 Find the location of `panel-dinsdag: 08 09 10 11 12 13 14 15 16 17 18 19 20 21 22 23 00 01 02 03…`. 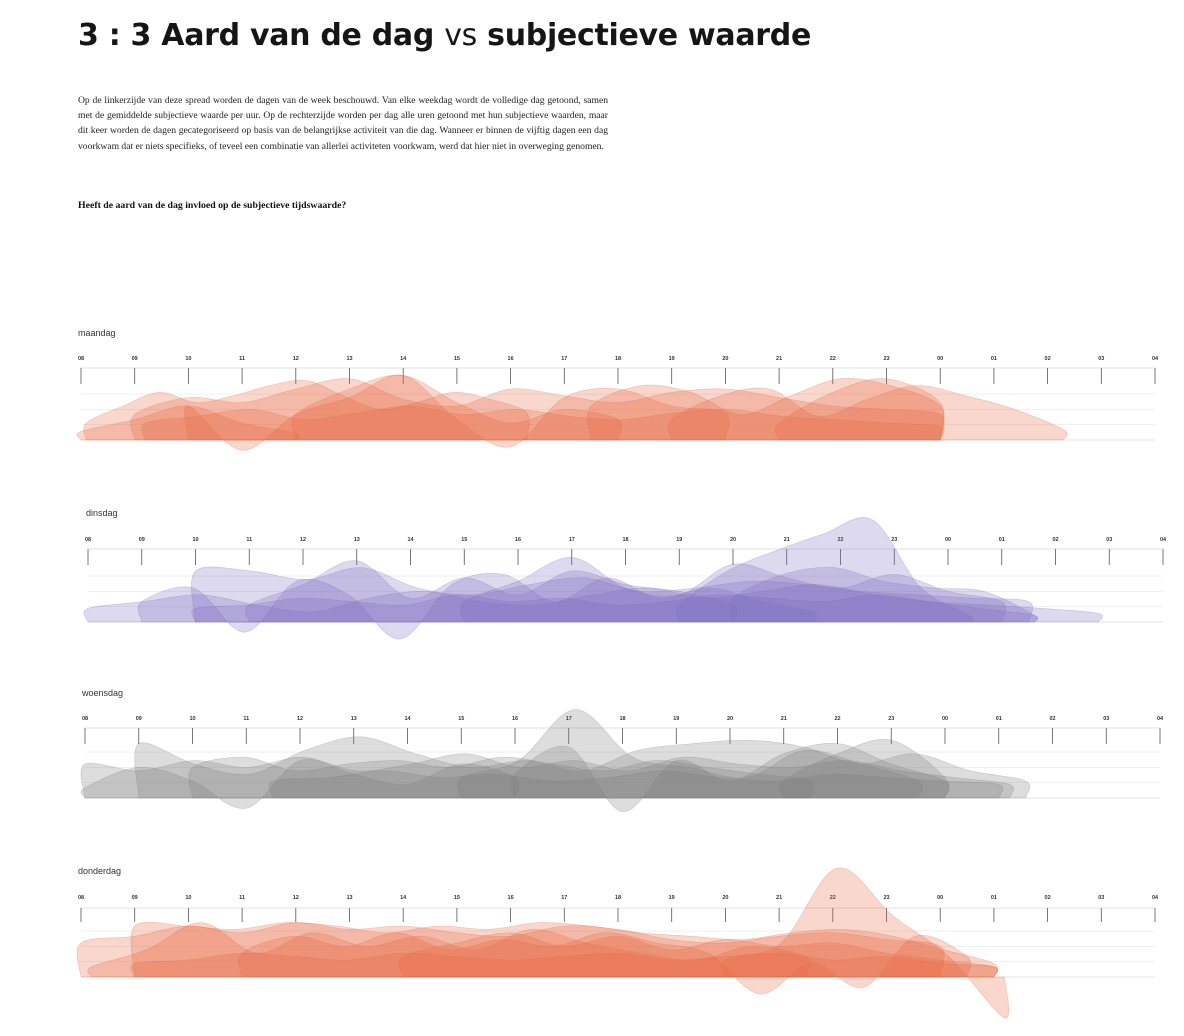

panel-dinsdag: 08 09 10 11 12 13 14 15 16 17 18 19 20 21 22 23 00 01 02 03… is located at coordinates (625, 578).